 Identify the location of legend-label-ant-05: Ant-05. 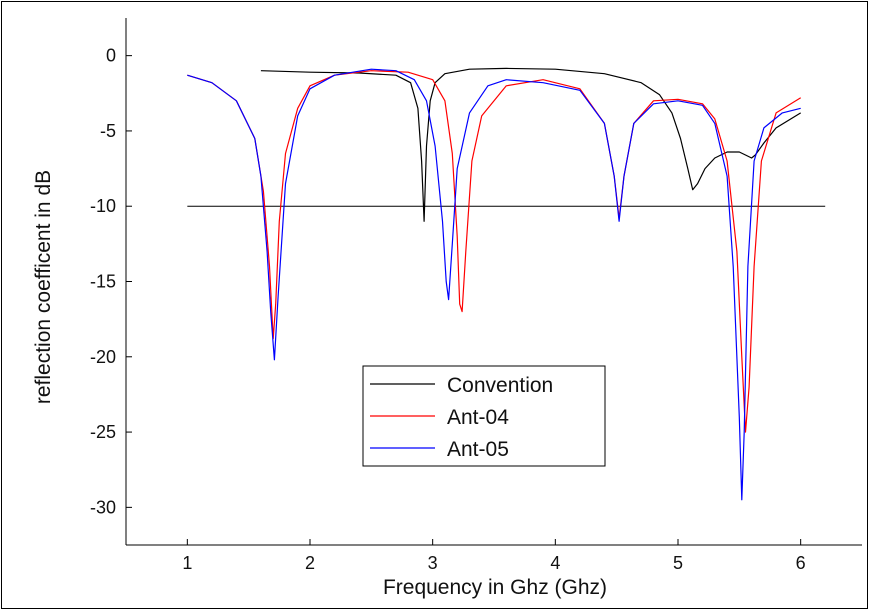
(478, 449).